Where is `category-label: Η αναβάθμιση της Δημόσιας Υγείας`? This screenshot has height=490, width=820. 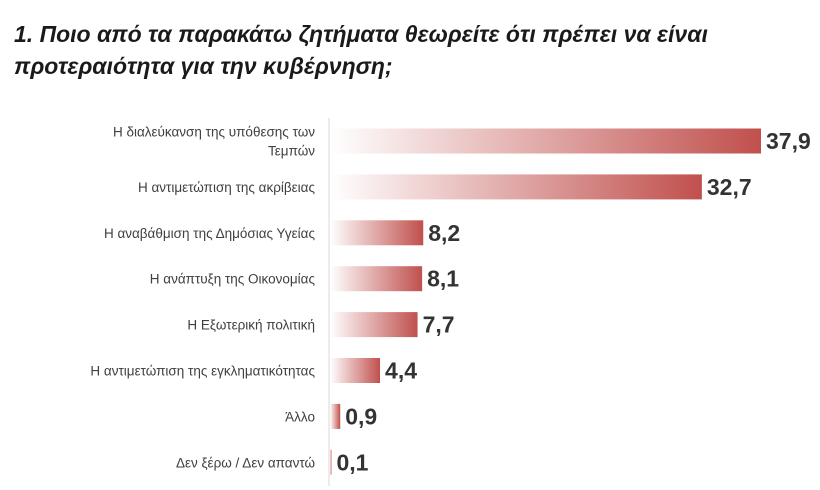
category-label: Η αναβάθμιση της Δημόσιας Υγείας is located at coordinates (210, 233).